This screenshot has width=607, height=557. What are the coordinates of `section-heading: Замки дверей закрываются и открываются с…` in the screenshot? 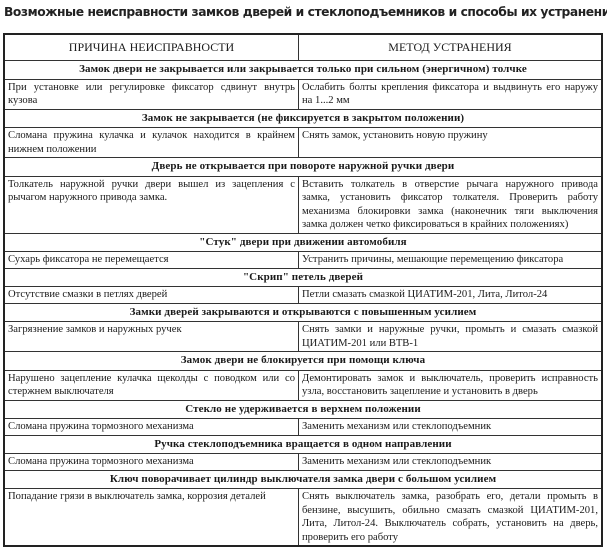 It's located at (303, 312).